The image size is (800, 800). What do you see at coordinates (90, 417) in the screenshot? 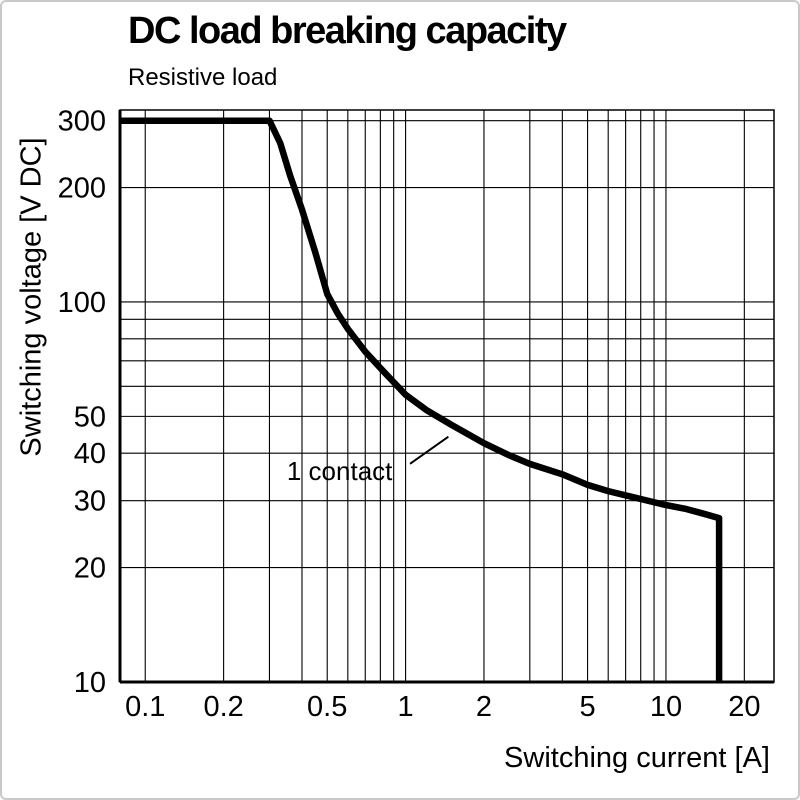
I see `y-tick-label: 50` at bounding box center [90, 417].